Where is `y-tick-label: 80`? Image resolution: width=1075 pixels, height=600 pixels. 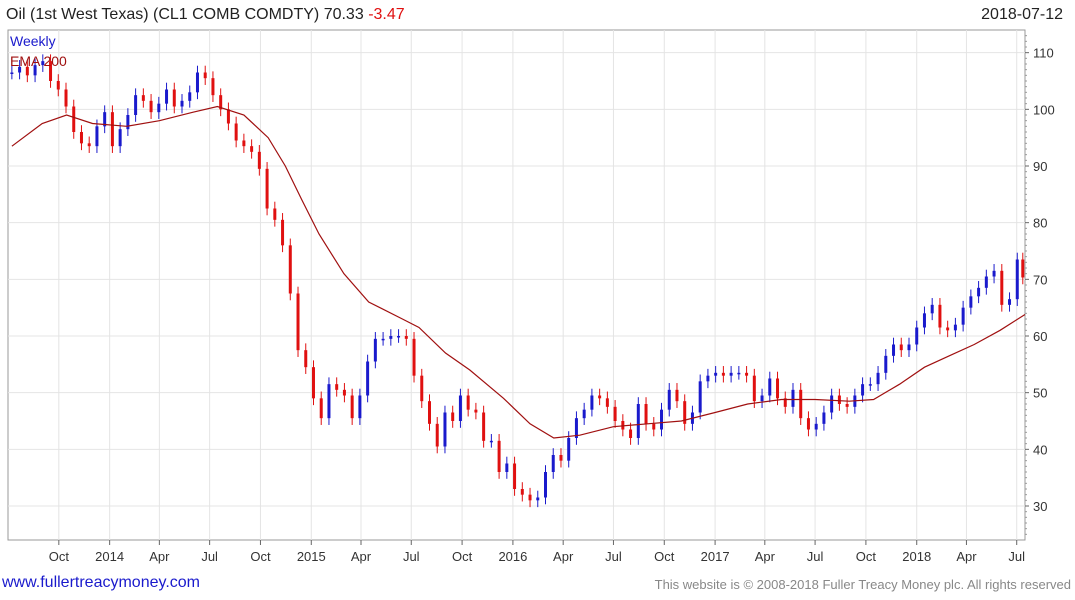 y-tick-label: 80 is located at coordinates (1040, 223).